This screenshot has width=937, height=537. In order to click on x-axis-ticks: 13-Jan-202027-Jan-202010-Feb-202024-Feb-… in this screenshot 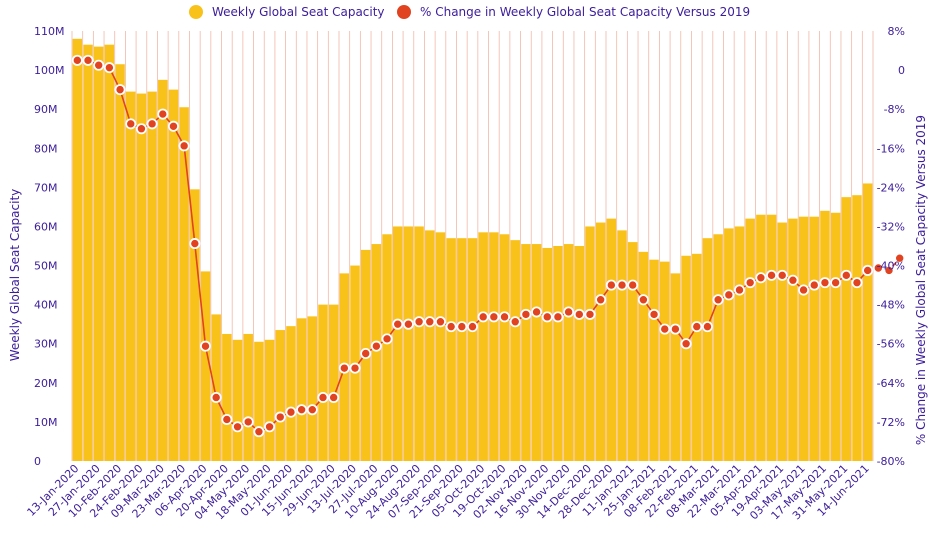, I will do `click(447, 492)`.